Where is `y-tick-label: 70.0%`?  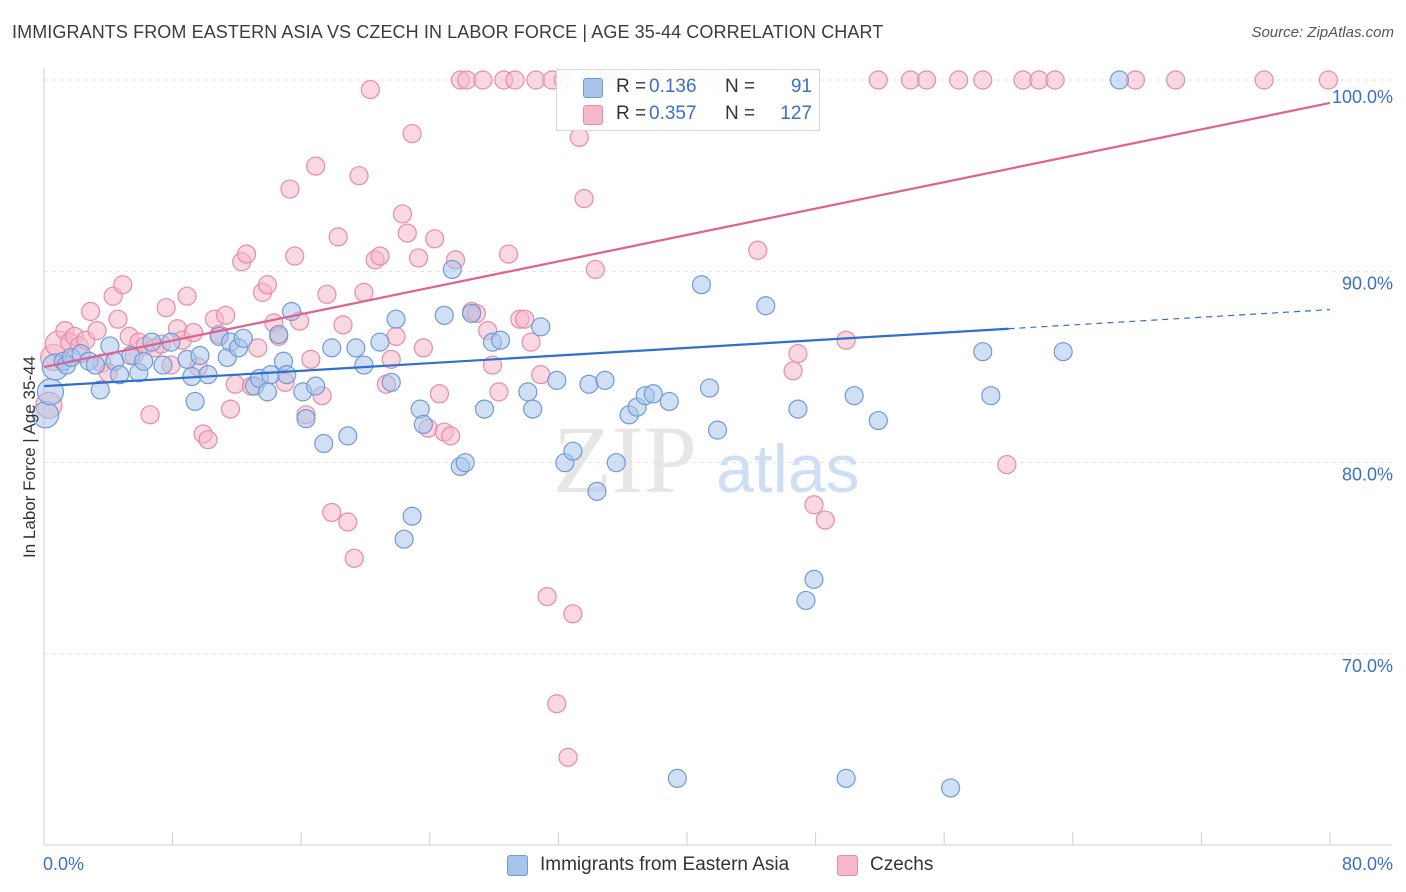 y-tick-label: 70.0% is located at coordinates (1367, 666).